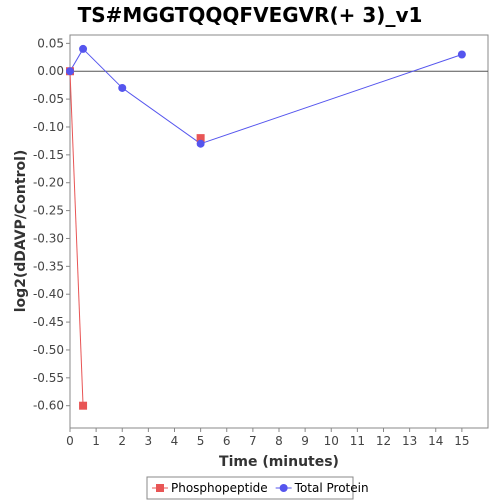 The width and height of the screenshot is (500, 500). Describe the element at coordinates (219, 488) in the screenshot. I see `legend-phosphopeptide-label: Phosphopeptide` at that location.